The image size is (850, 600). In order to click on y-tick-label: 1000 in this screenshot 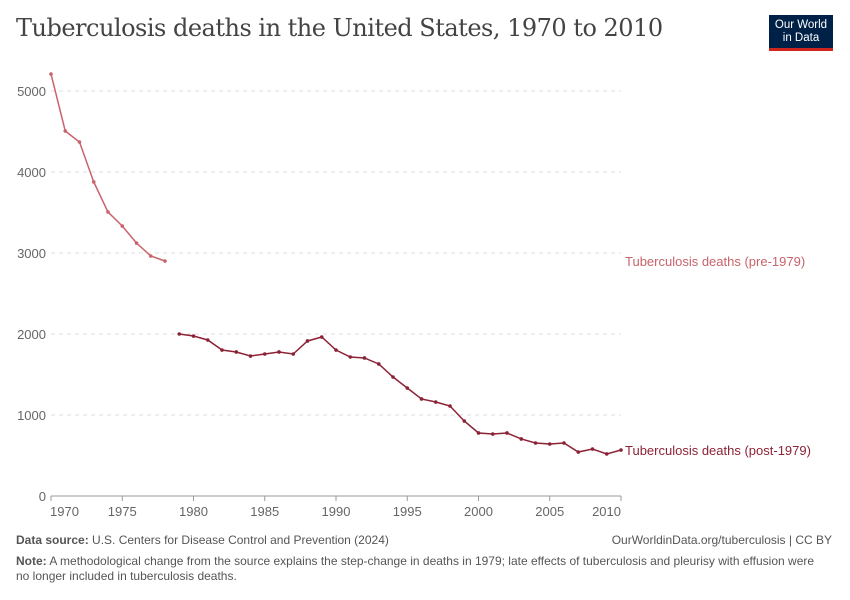, I will do `click(31, 415)`.